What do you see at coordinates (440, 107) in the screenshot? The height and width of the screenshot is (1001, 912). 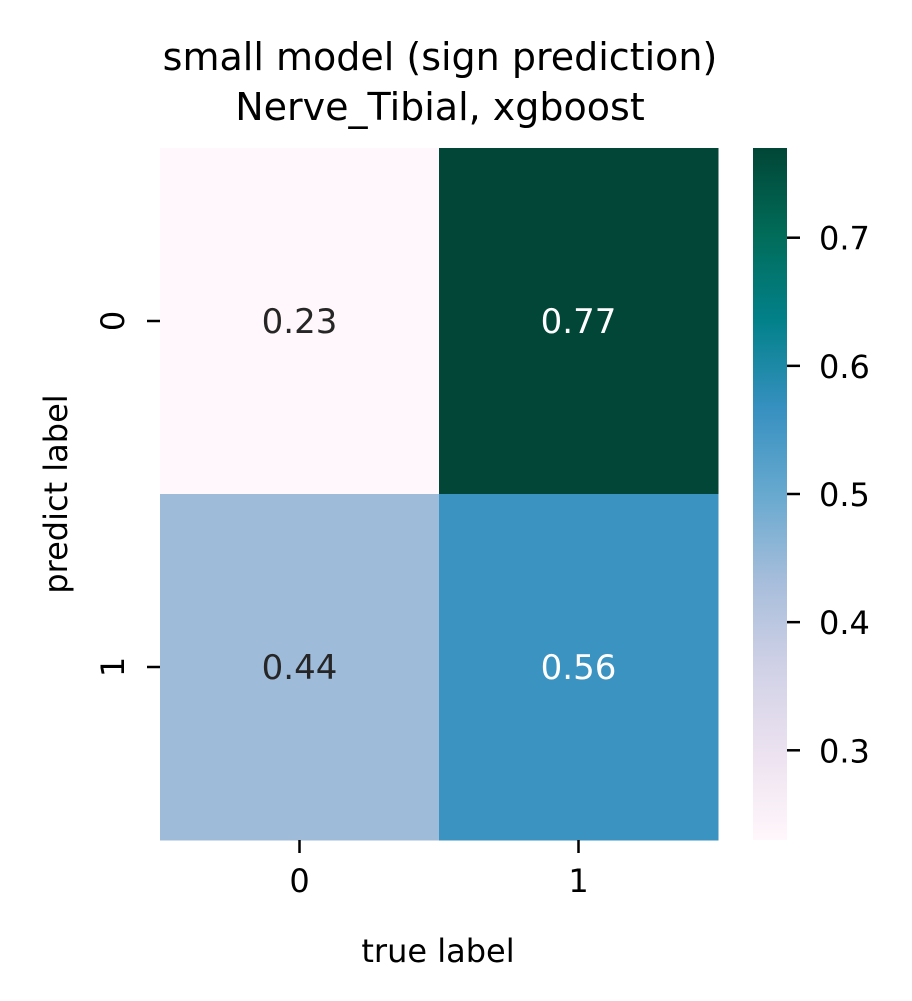 I see `chart-subtitle: Nerve_Tibial, xgboost` at bounding box center [440, 107].